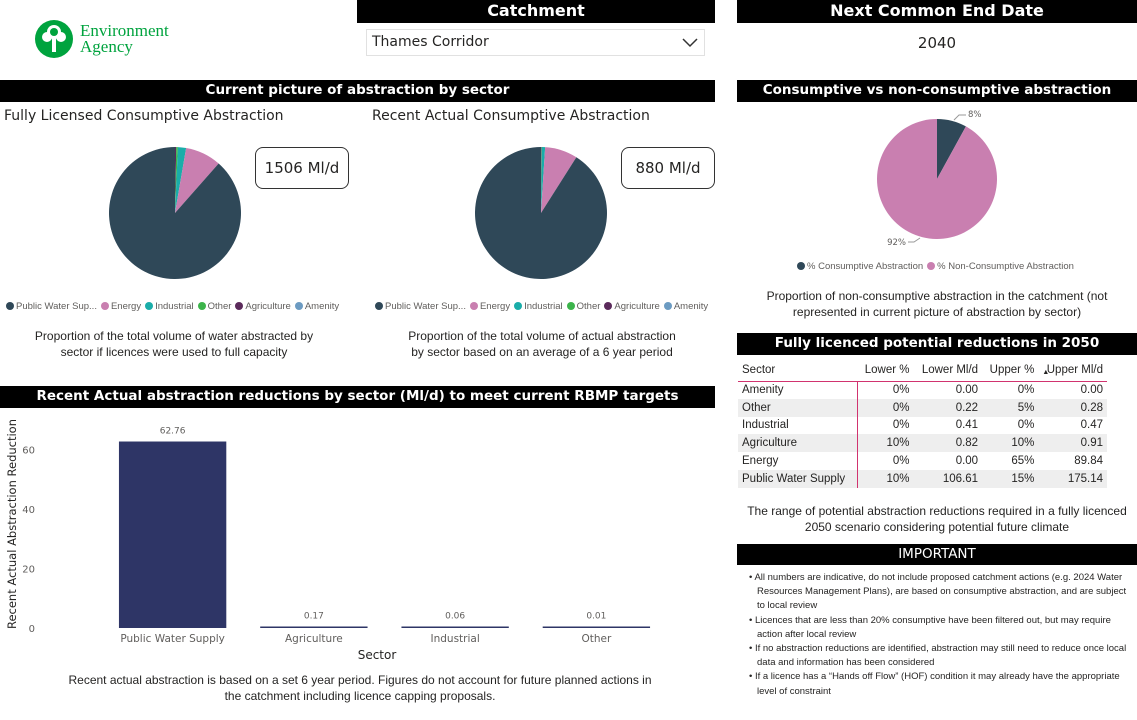  I want to click on table-cell: 89.84, so click(1088, 461).